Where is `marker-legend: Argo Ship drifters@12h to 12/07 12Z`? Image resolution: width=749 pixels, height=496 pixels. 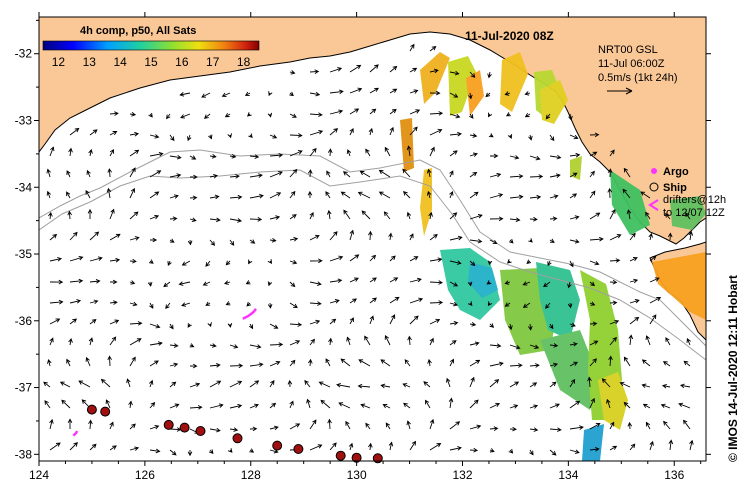 marker-legend: Argo Ship drifters@12h to 12/07 12Z is located at coordinates (687, 192).